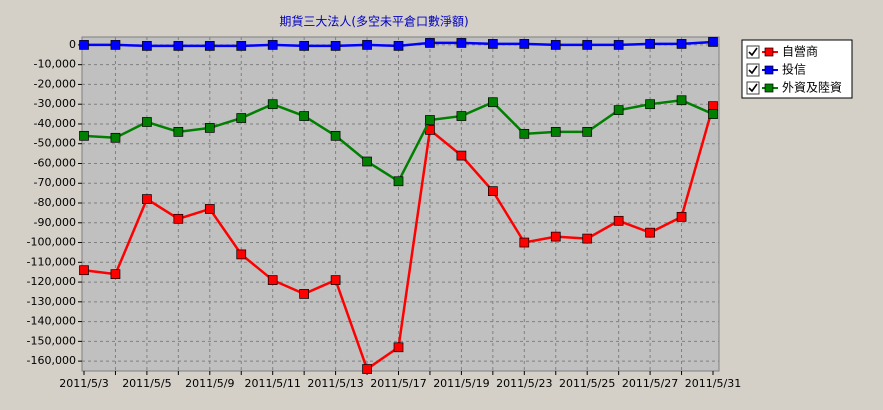 Image resolution: width=883 pixels, height=410 pixels. Describe the element at coordinates (335, 383) in the screenshot. I see `x-tick-label: 2011/5/13` at that location.